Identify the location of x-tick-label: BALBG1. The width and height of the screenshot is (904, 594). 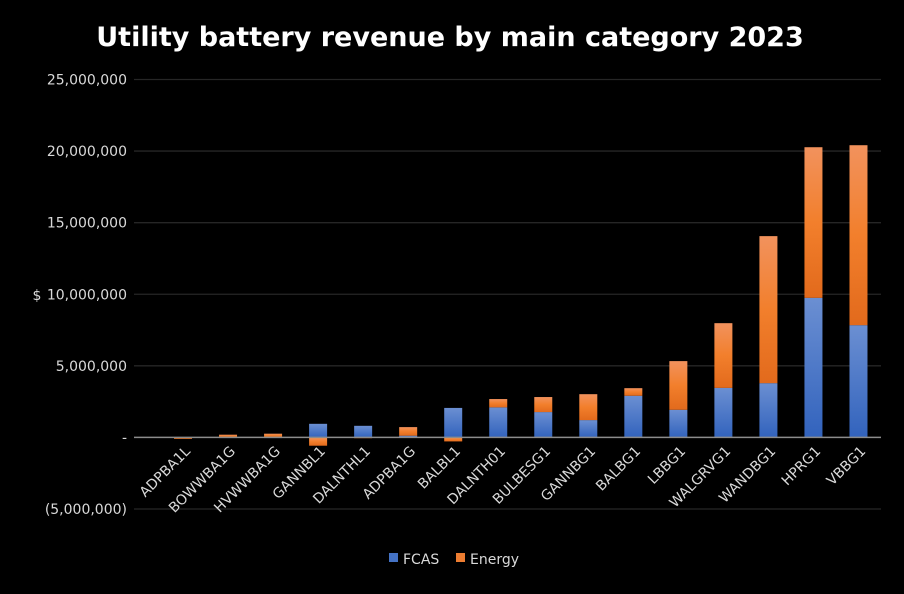
(618, 469).